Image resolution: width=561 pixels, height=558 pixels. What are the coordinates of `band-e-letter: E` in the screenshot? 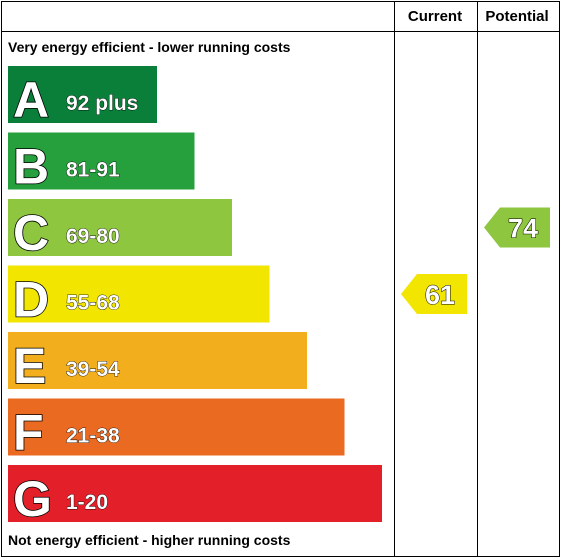 It's located at (29, 366).